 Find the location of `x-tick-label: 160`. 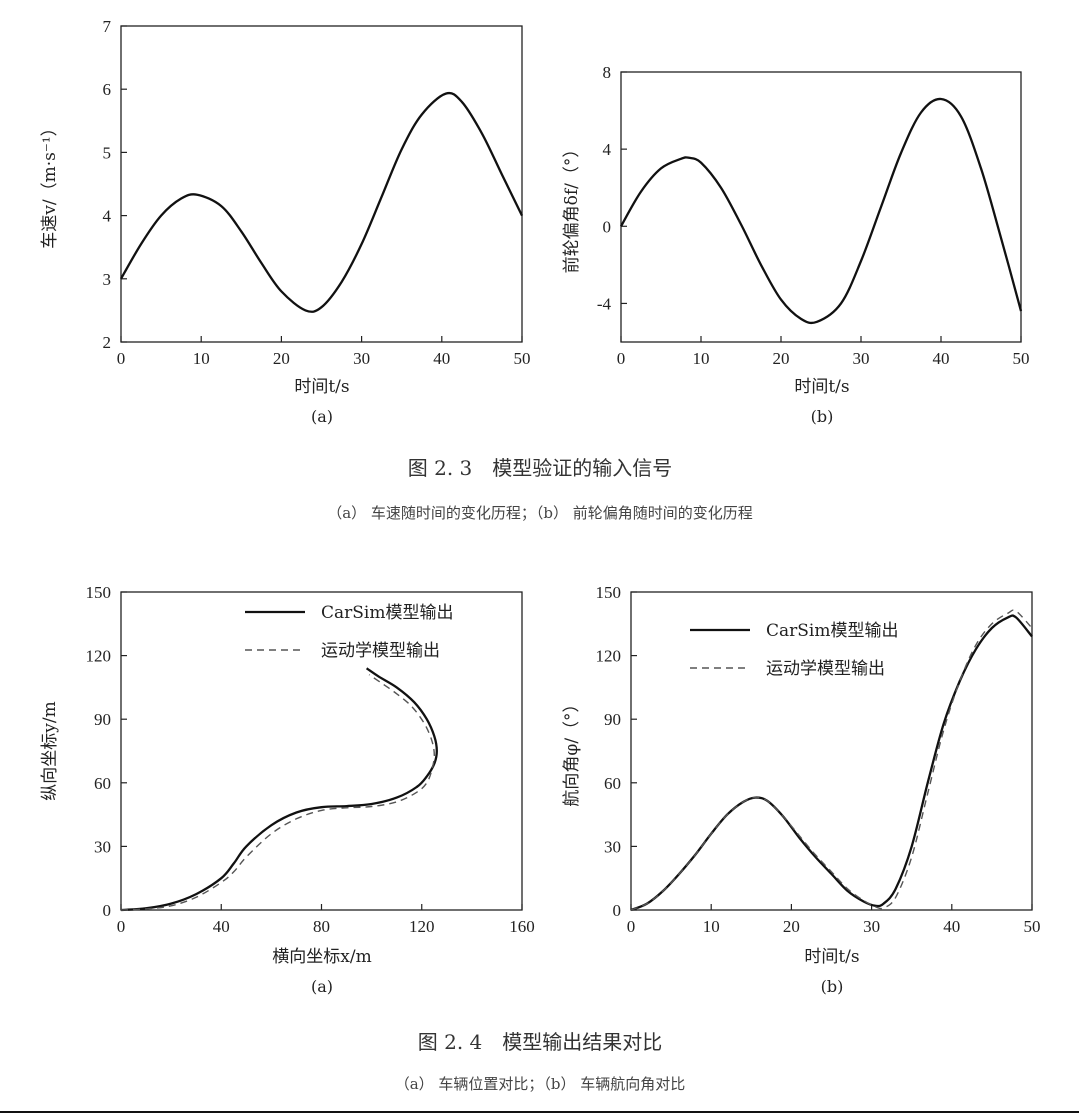

x-tick-label: 160 is located at coordinates (522, 926).